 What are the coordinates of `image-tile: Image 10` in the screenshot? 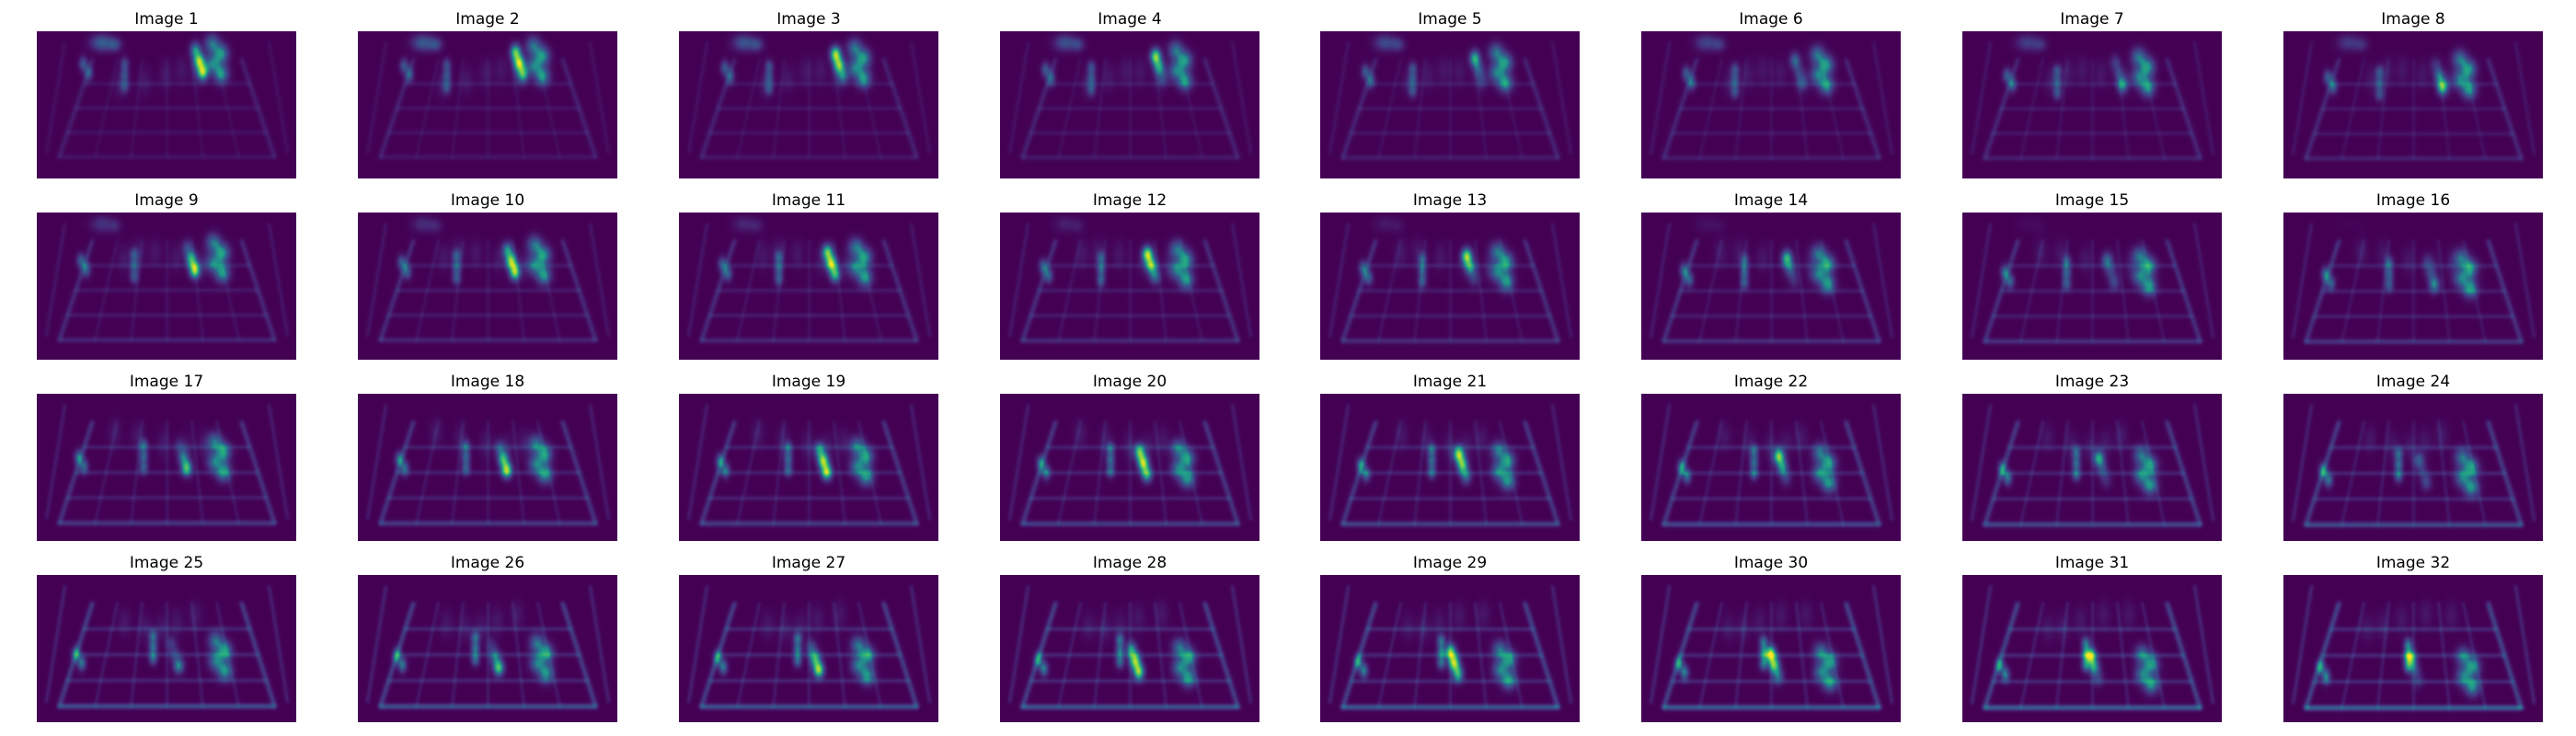 It's located at (487, 274).